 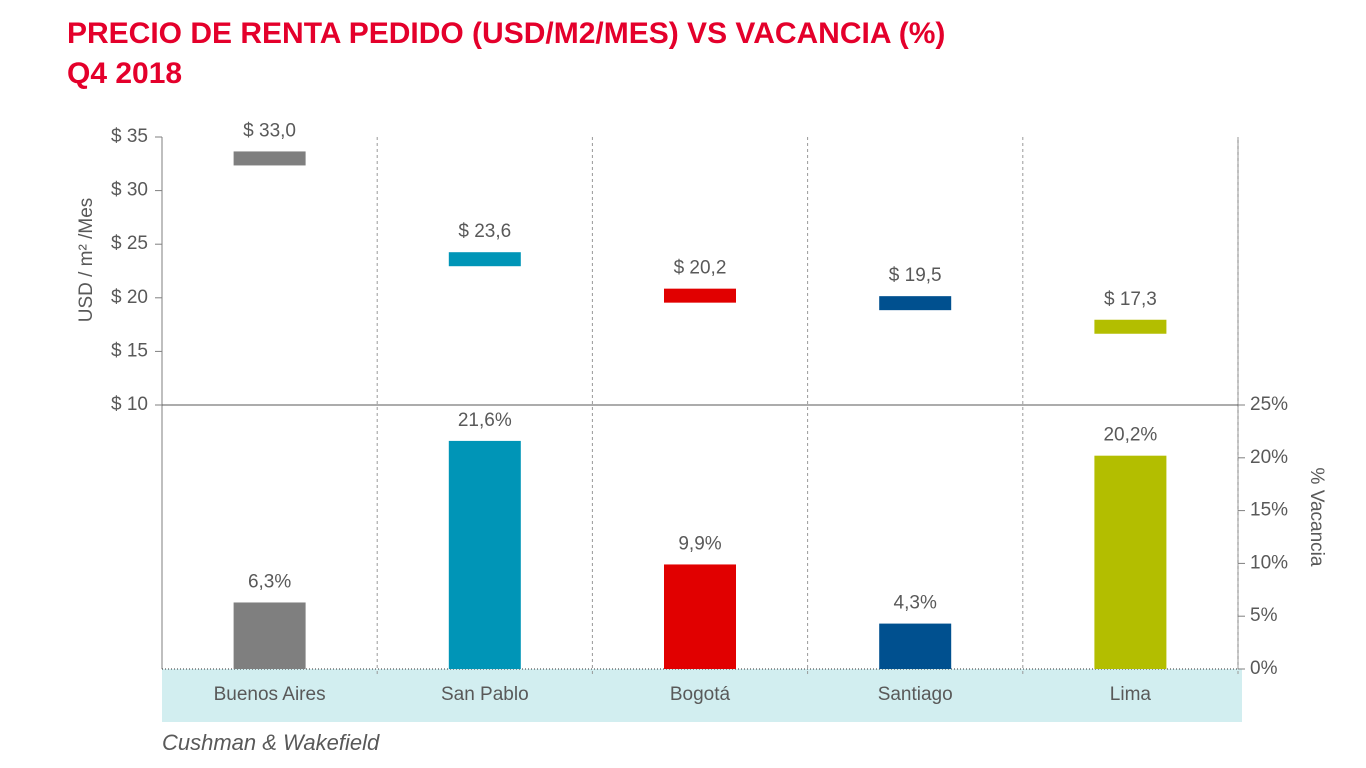 What do you see at coordinates (1316, 517) in the screenshot?
I see `y2-axis-label: % Vacancia` at bounding box center [1316, 517].